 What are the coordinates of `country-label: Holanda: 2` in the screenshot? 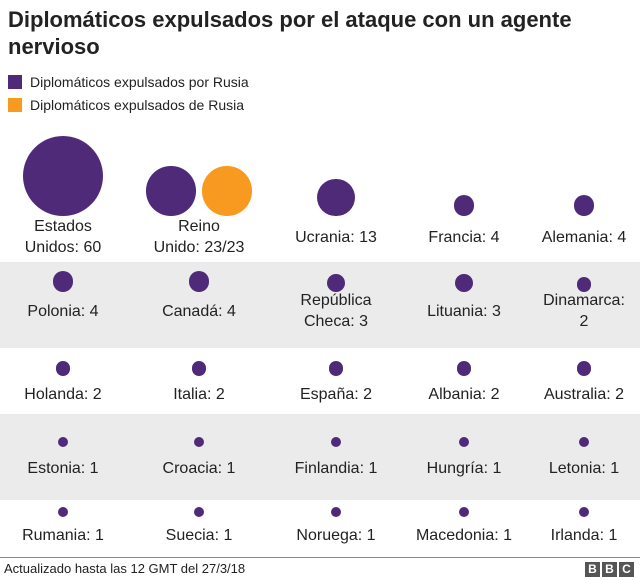 It's located at (63, 394).